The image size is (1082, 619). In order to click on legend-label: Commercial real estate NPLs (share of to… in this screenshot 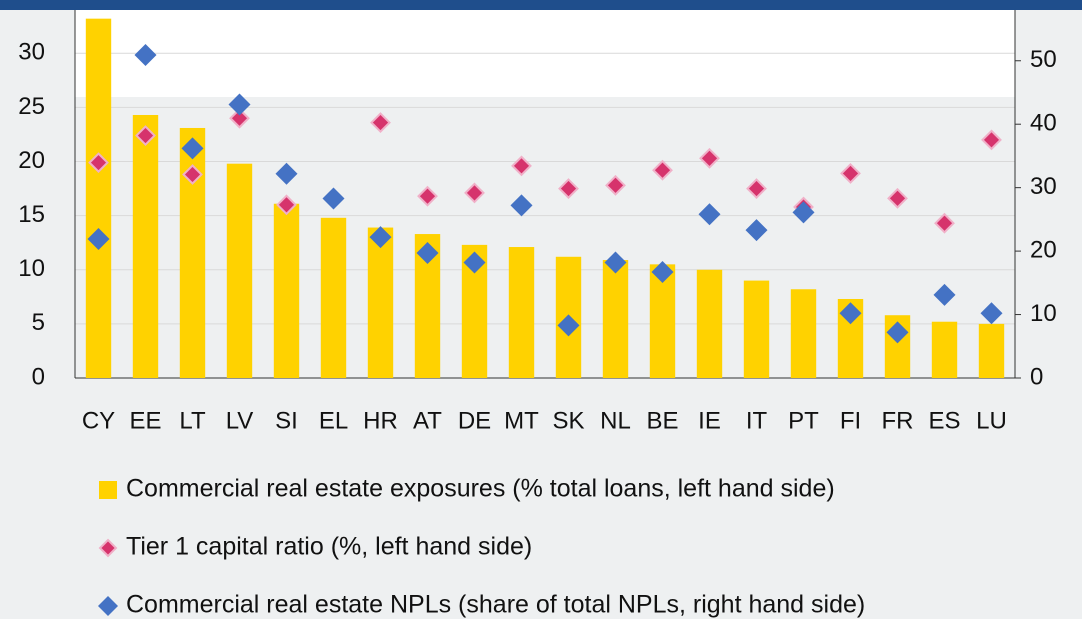, I will do `click(495, 605)`.